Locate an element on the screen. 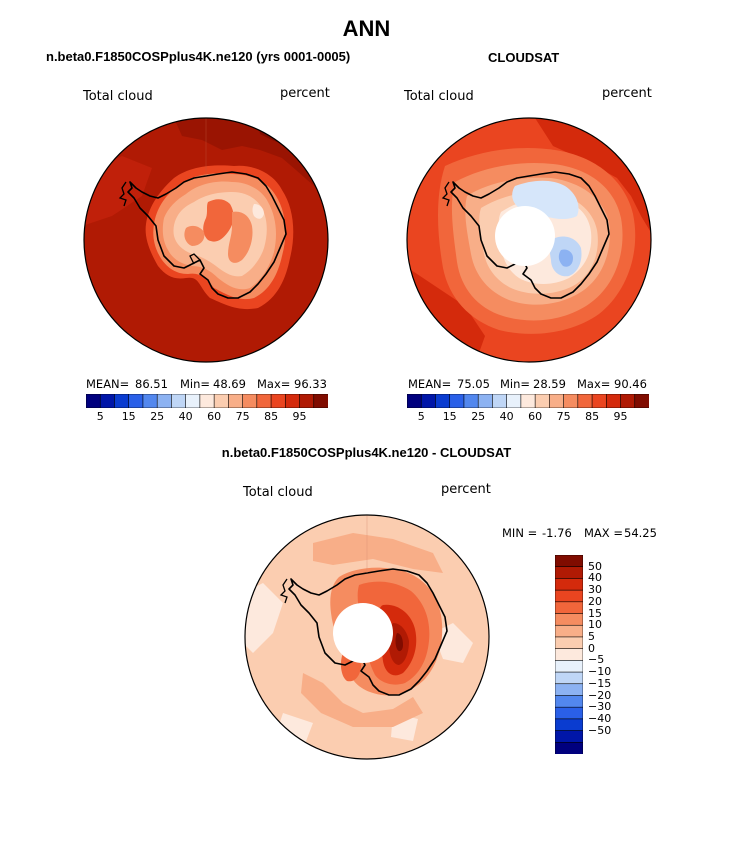  colorbar-difference-tick-label: 10 is located at coordinates (595, 625).